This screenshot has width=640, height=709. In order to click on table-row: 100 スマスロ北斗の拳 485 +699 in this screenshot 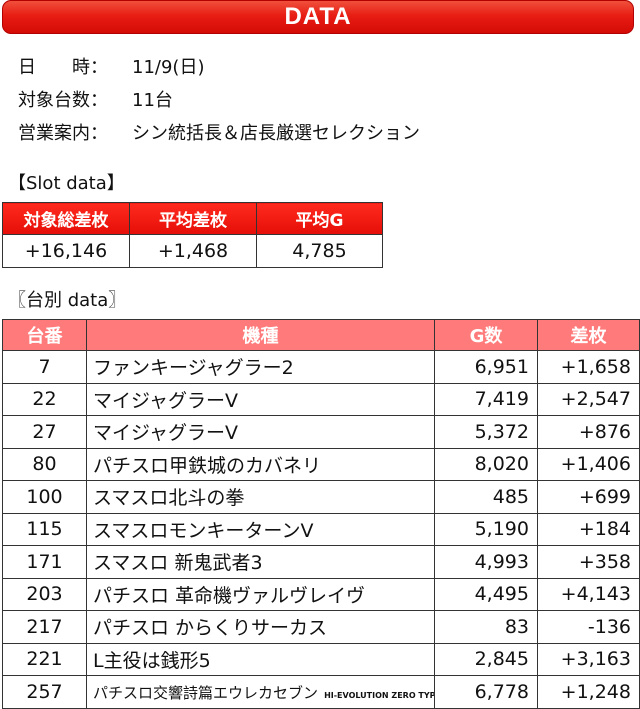, I will do `click(321, 497)`.